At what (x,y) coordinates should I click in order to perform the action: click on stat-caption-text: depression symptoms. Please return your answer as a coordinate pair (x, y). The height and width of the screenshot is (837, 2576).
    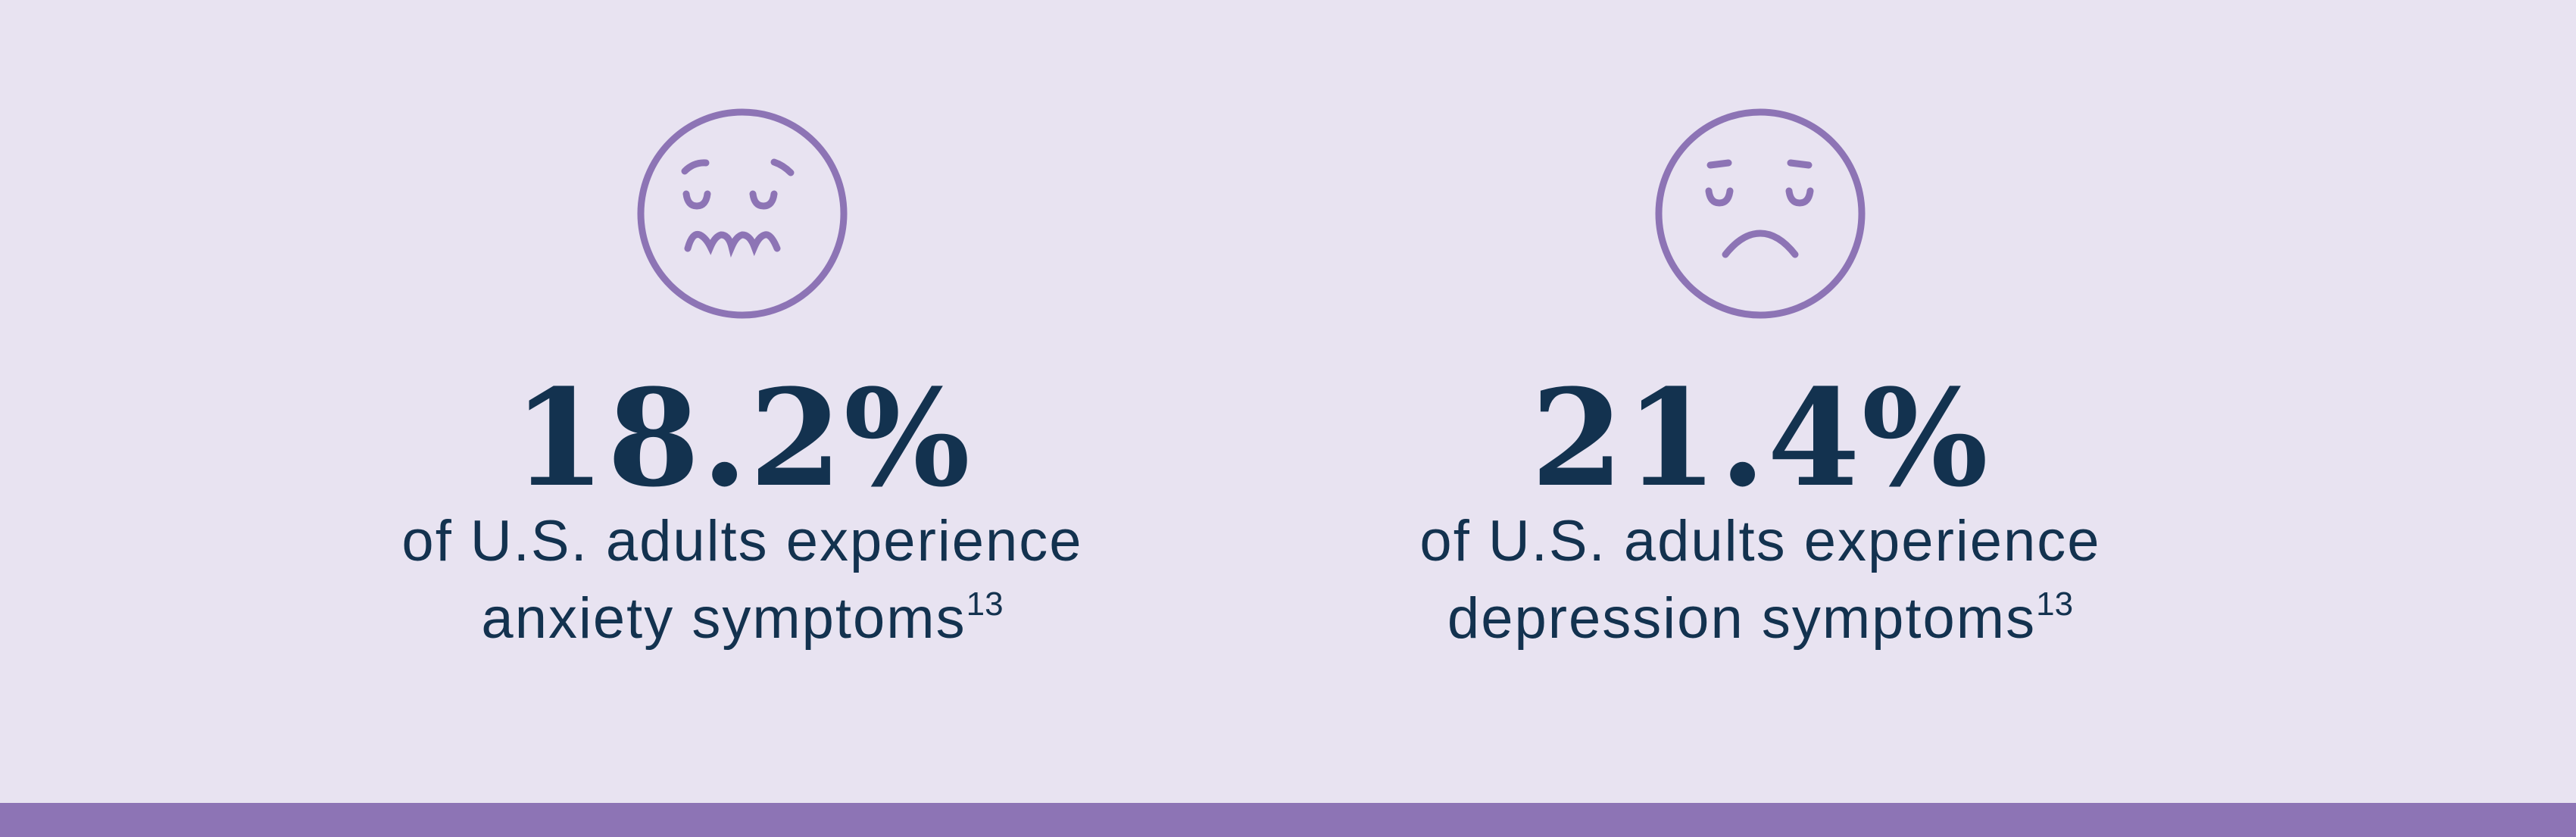
    Looking at the image, I should click on (1742, 618).